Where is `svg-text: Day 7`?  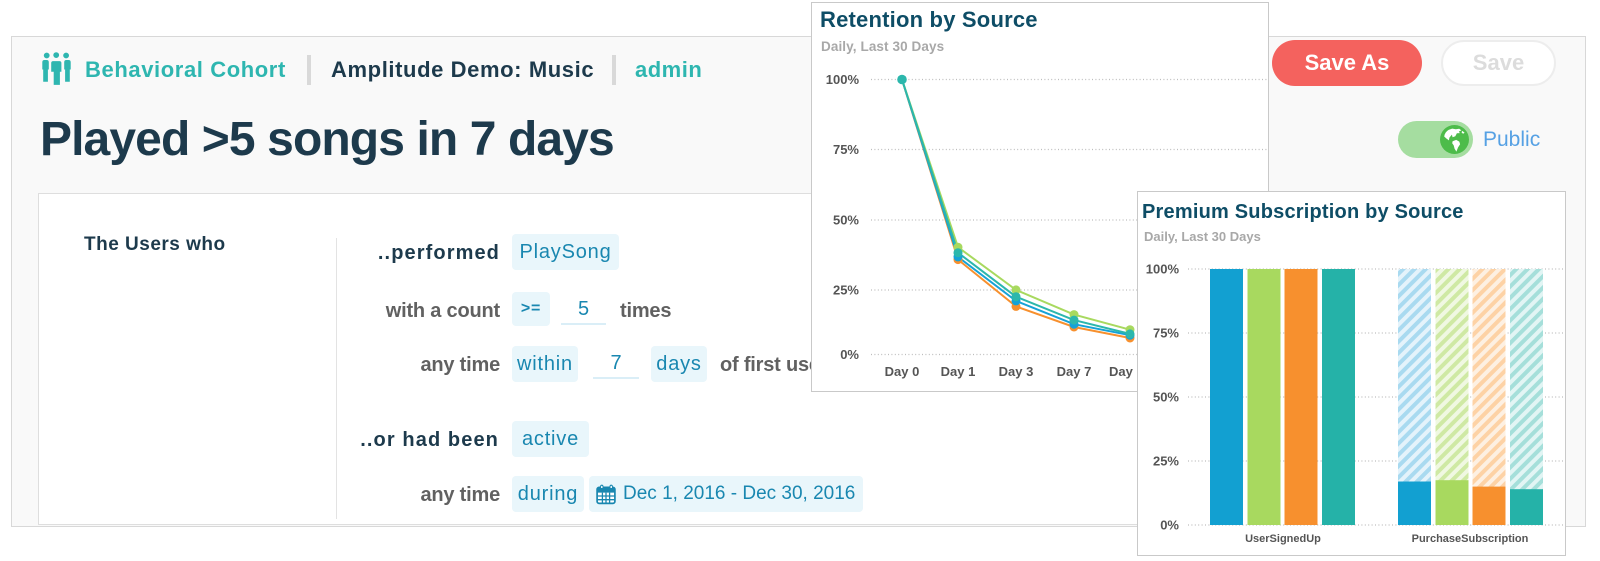 svg-text: Day 7 is located at coordinates (1074, 371).